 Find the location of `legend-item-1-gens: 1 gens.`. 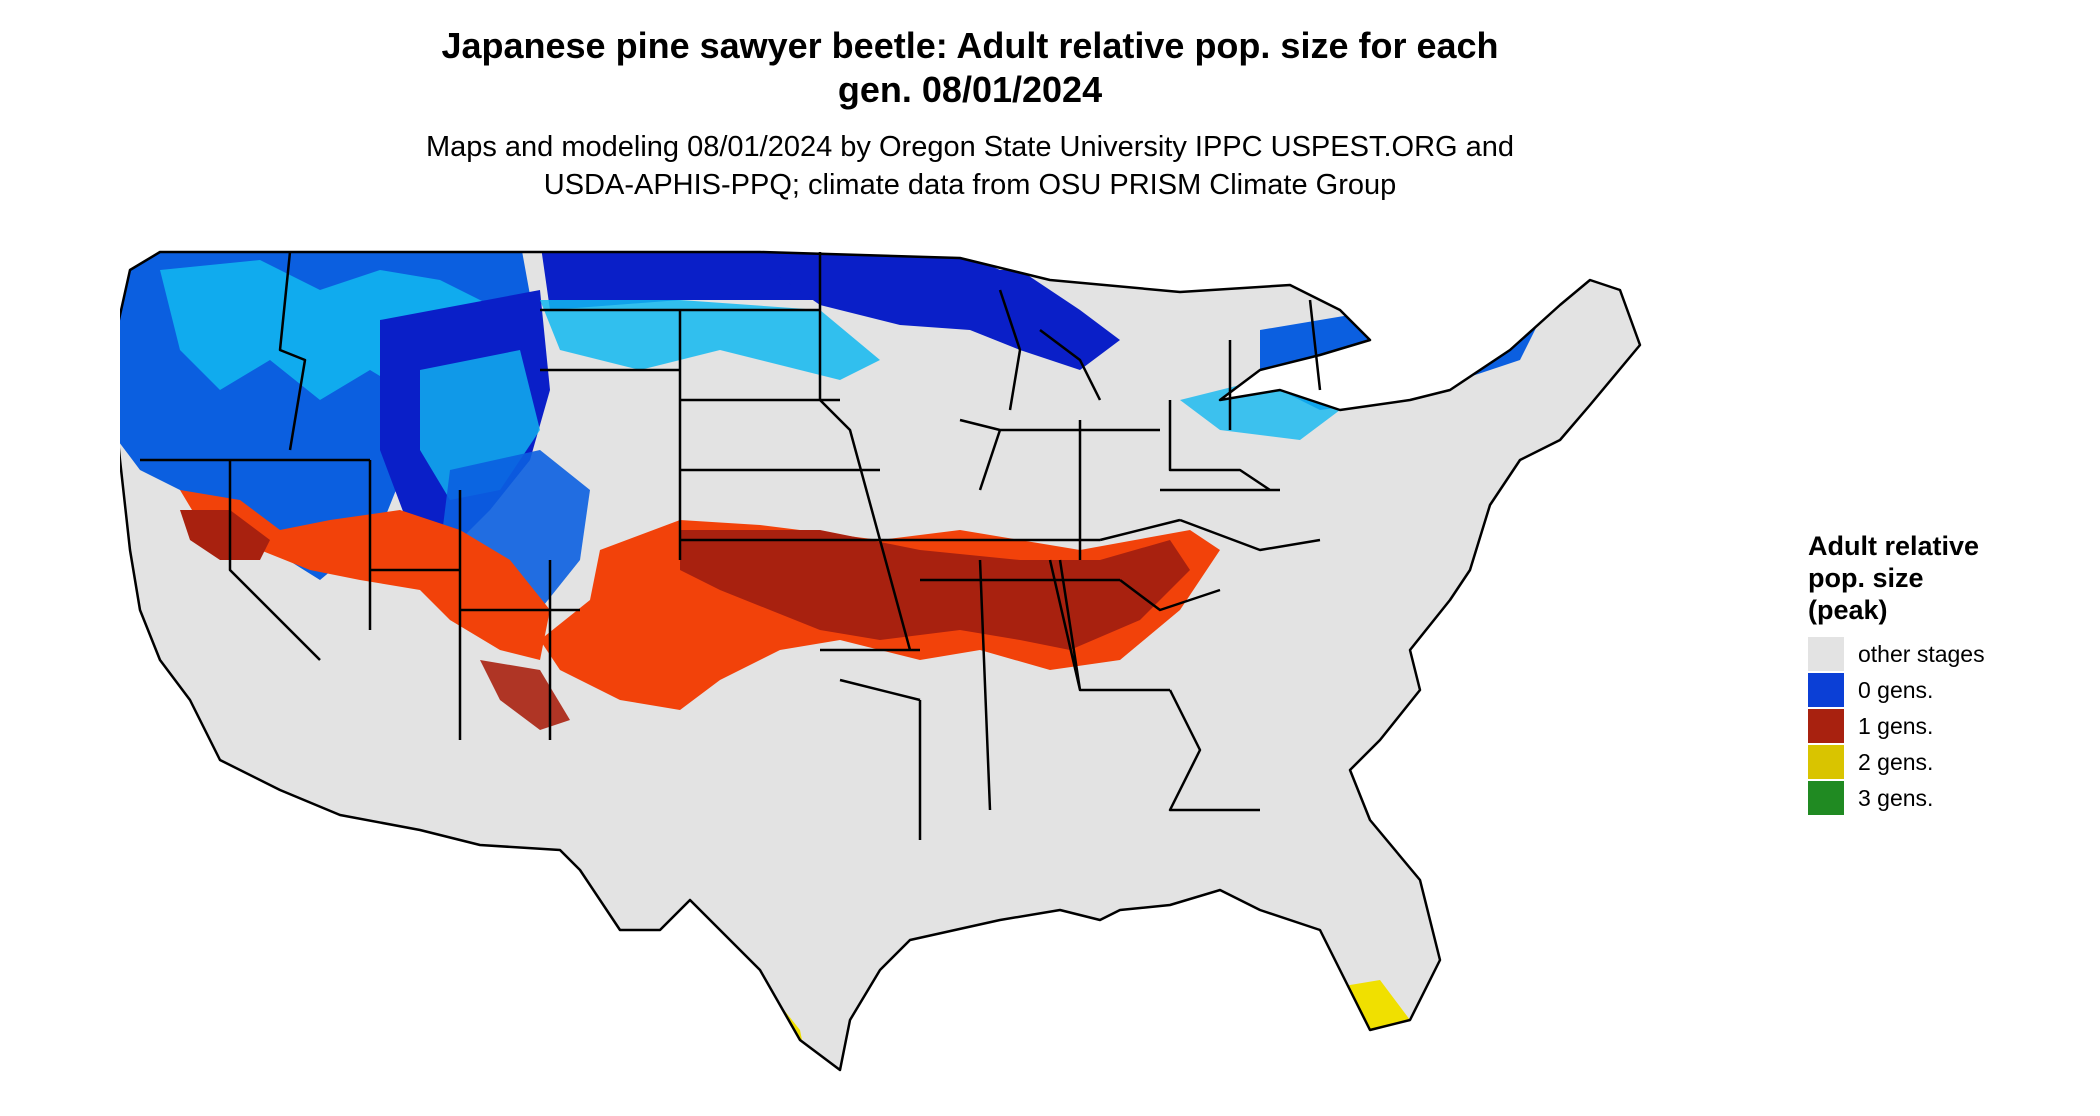

legend-item-1-gens: 1 gens. is located at coordinates (1948, 726).